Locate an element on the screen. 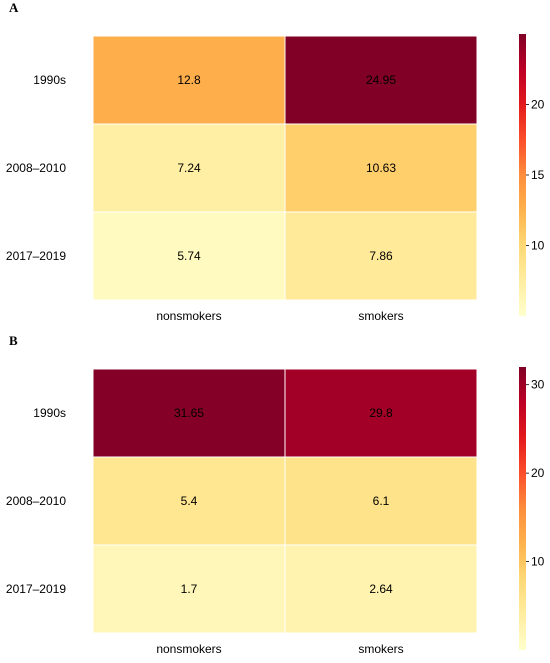 The height and width of the screenshot is (663, 550). cell-value-label: 2.64 is located at coordinates (381, 589).